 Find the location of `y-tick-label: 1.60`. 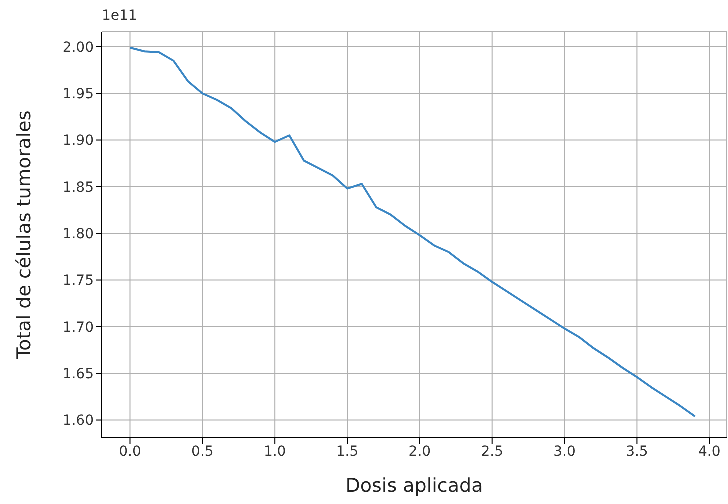

y-tick-label: 1.60 is located at coordinates (78, 421).